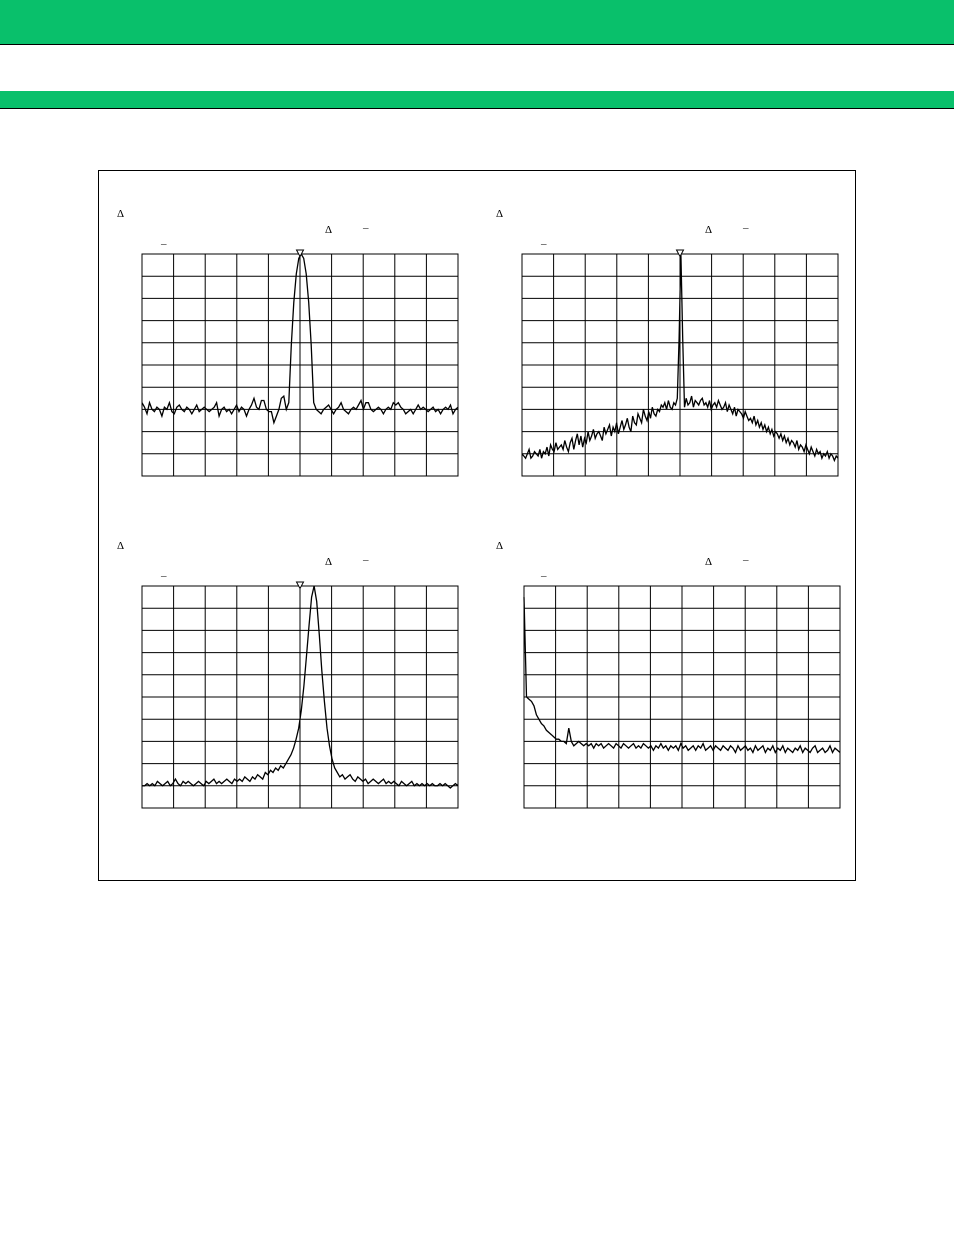 This screenshot has width=954, height=1235. I want to click on section-color-band, so click(477, 99).